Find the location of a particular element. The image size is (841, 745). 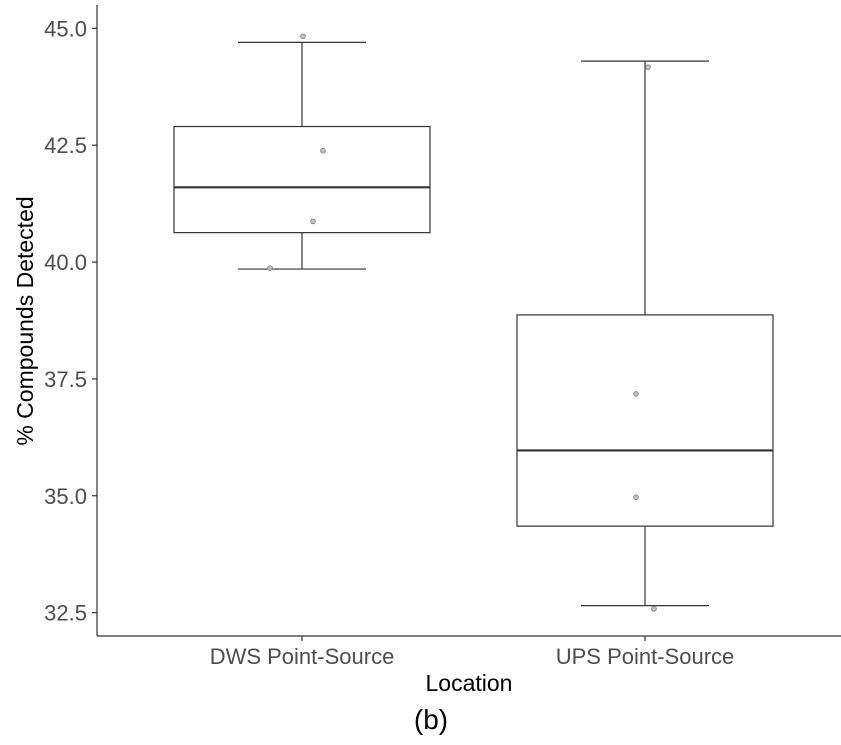

y-tick-label: 37.5 is located at coordinates (65, 379).